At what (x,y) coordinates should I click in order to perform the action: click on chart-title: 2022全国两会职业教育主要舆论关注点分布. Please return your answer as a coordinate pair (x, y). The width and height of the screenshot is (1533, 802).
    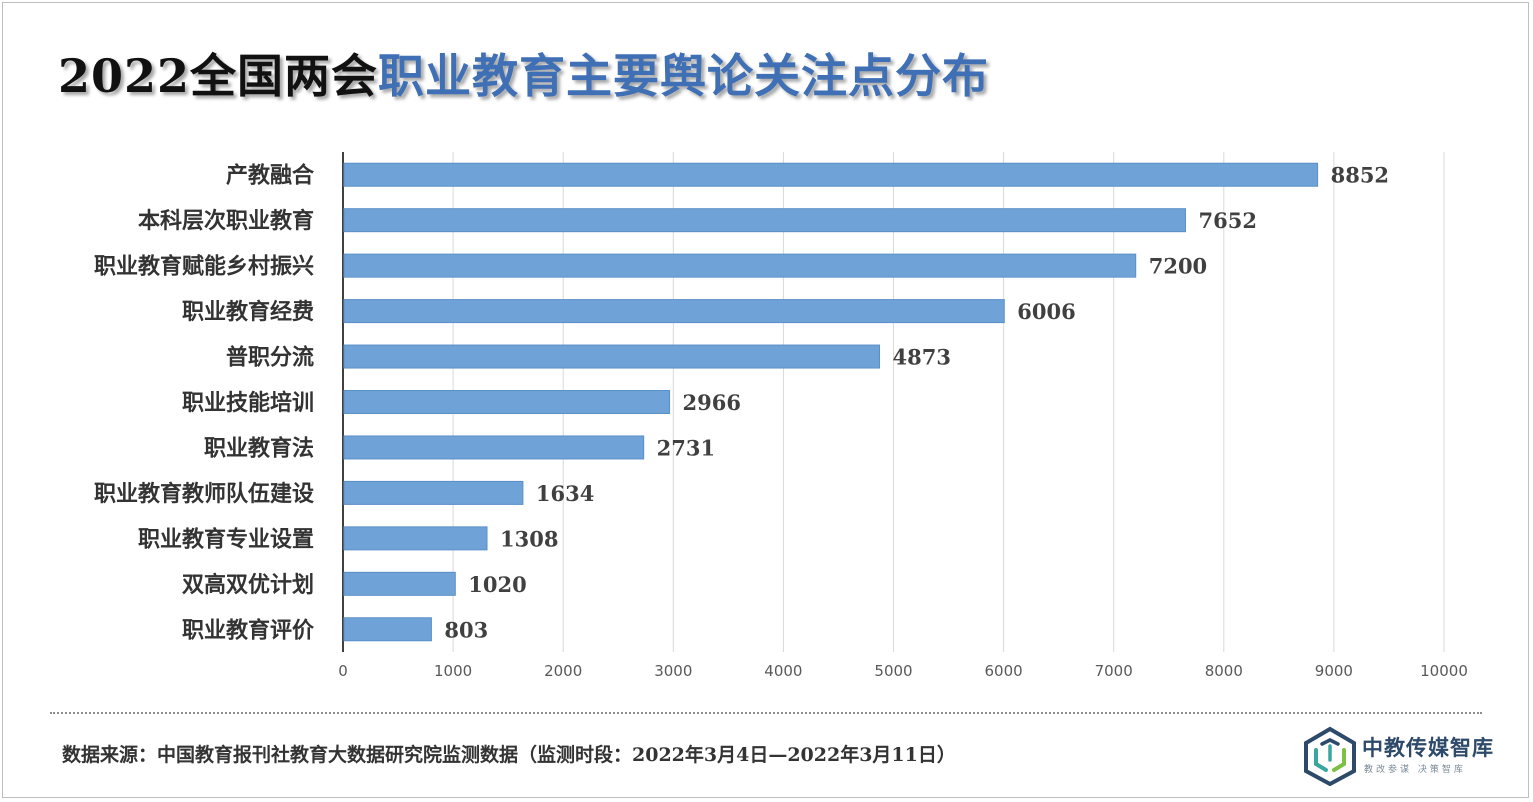
    Looking at the image, I should click on (523, 73).